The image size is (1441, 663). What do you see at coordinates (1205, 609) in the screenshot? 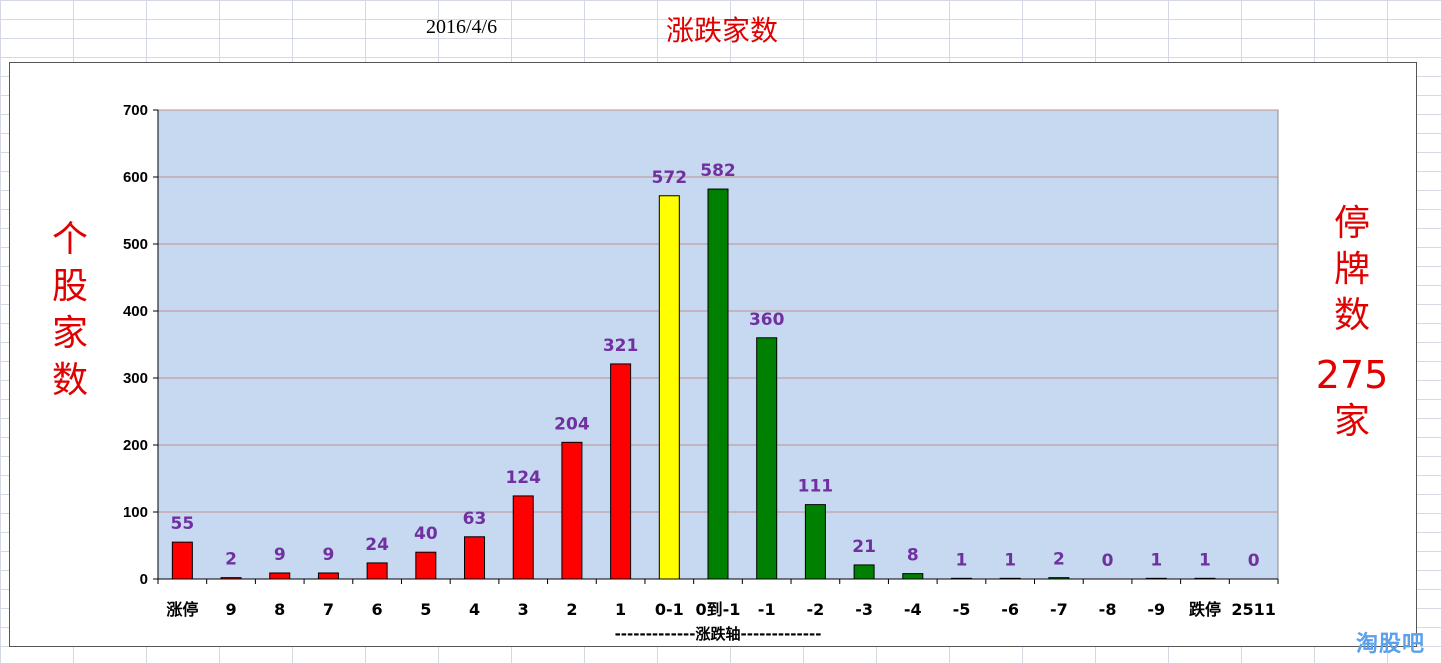
I see `x-tick-label: 跌停` at bounding box center [1205, 609].